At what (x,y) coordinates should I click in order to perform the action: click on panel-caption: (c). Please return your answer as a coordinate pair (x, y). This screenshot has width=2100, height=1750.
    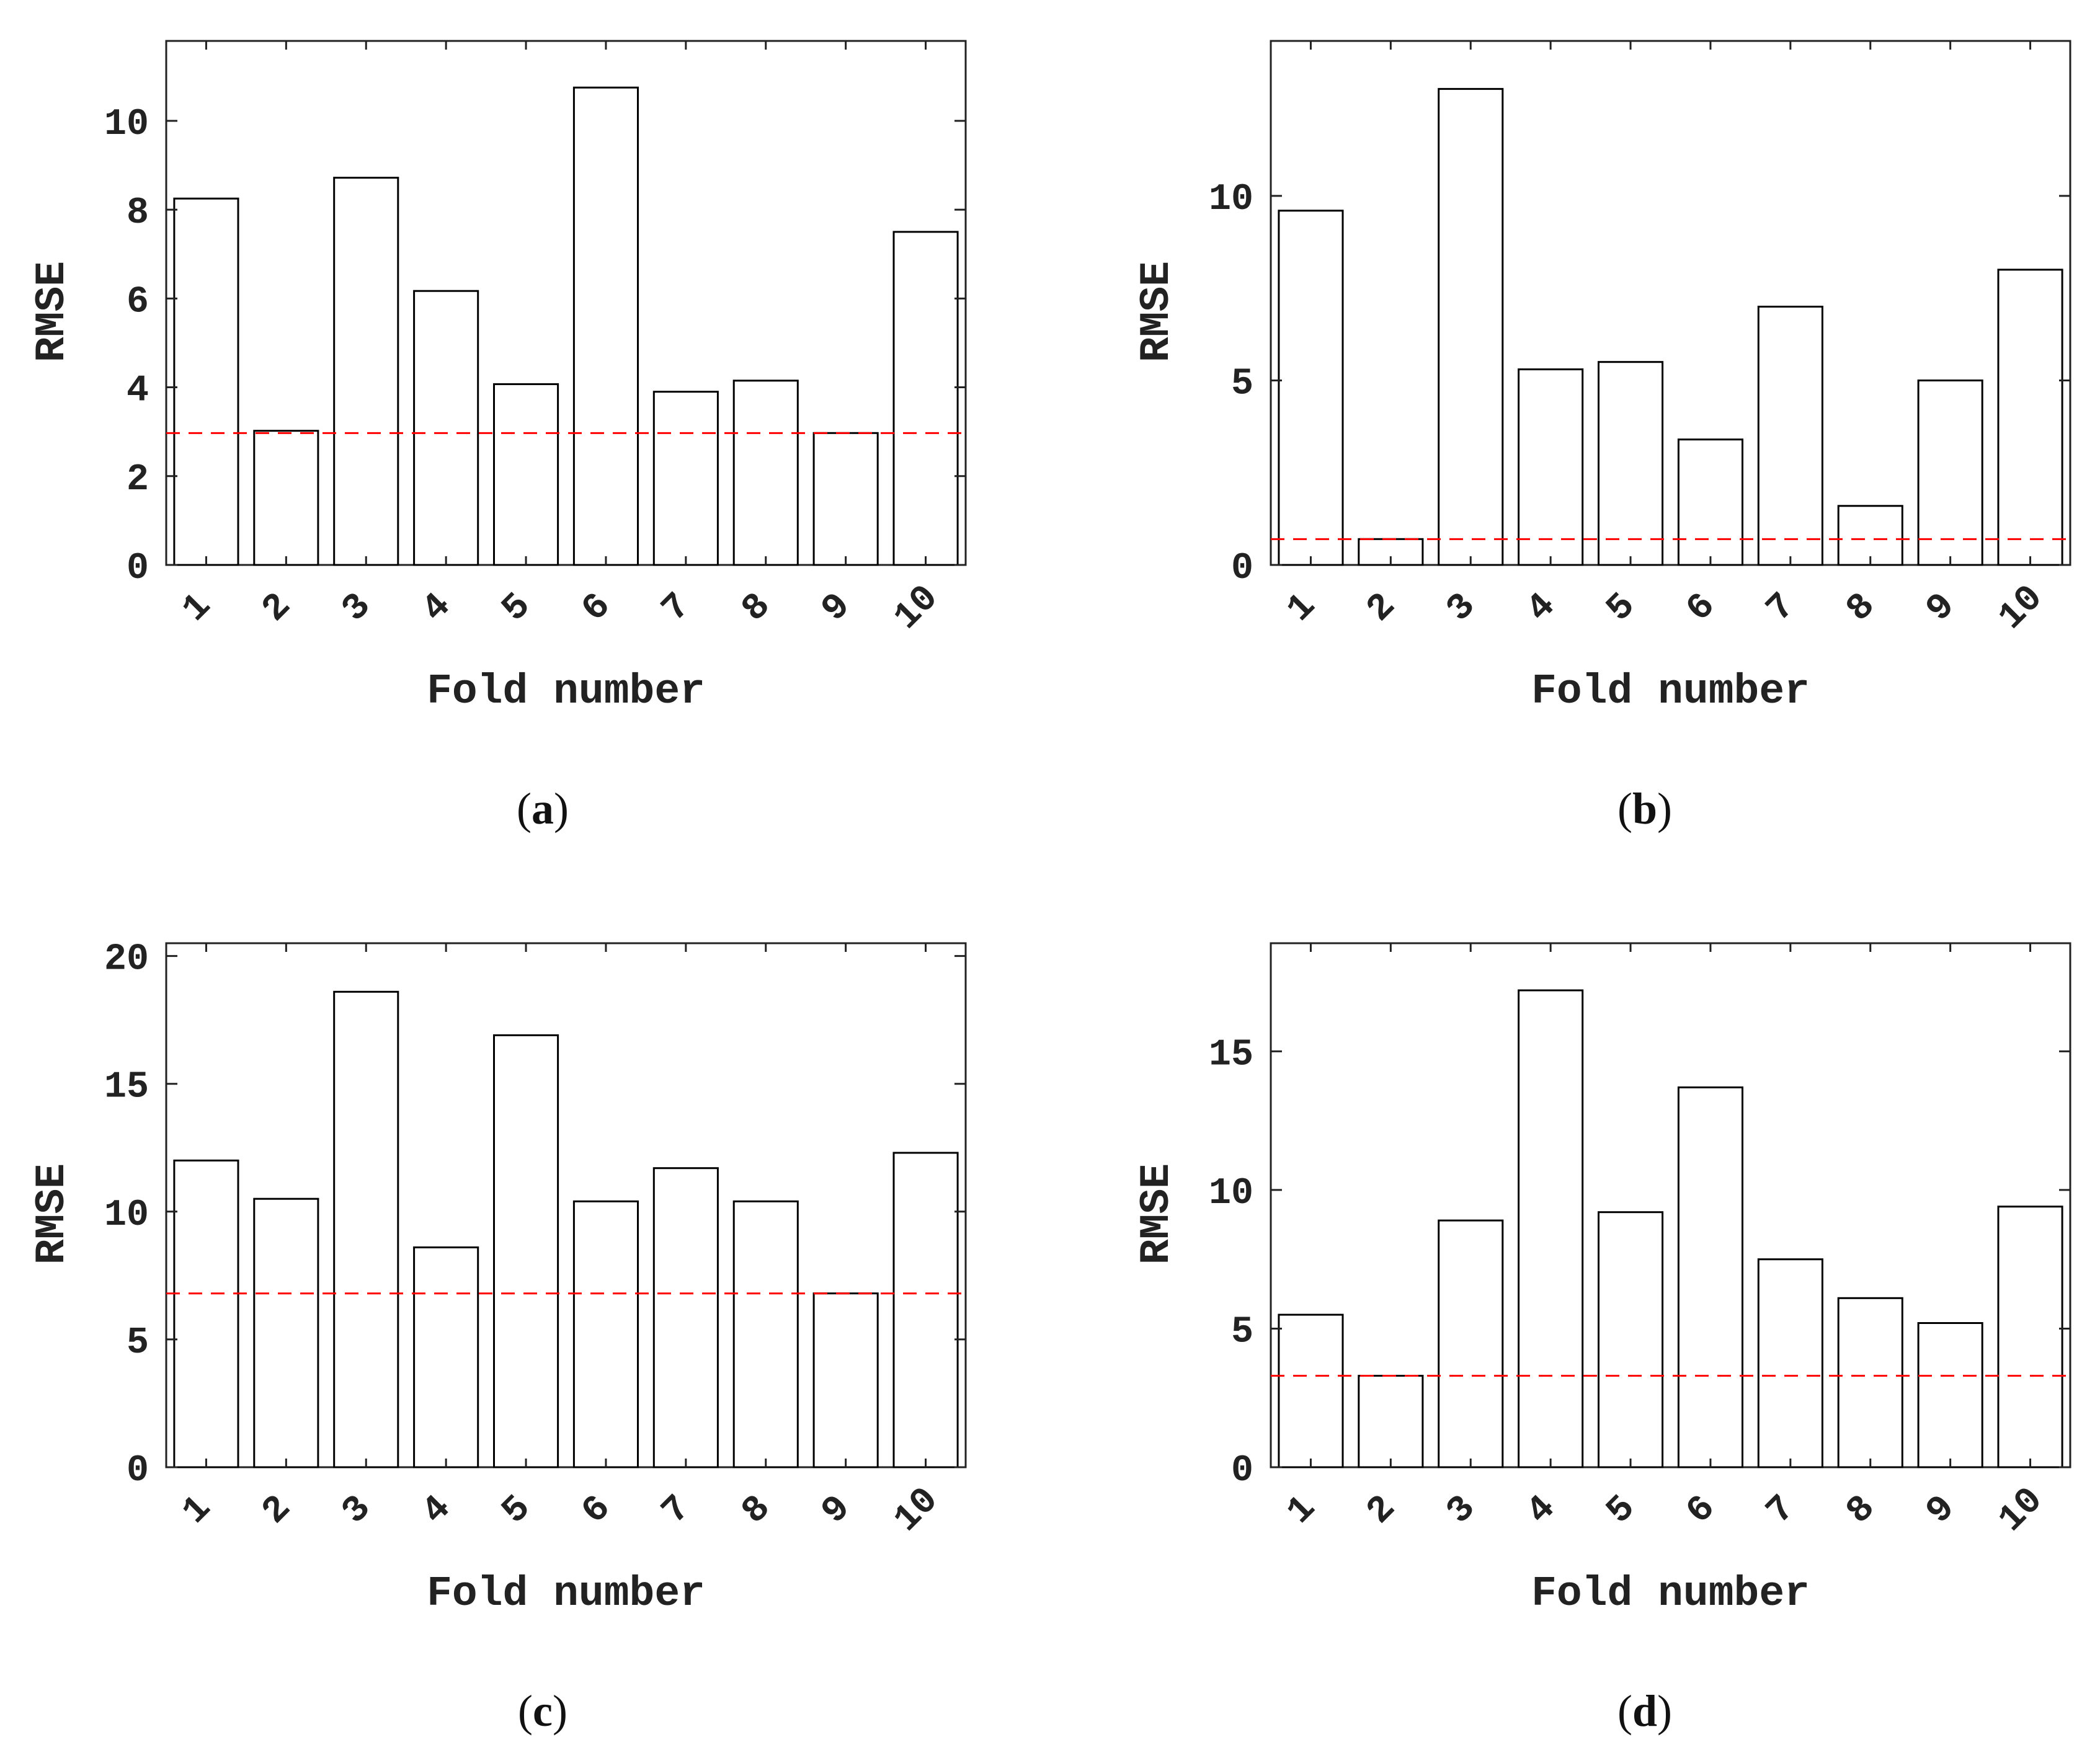
    Looking at the image, I should click on (542, 1711).